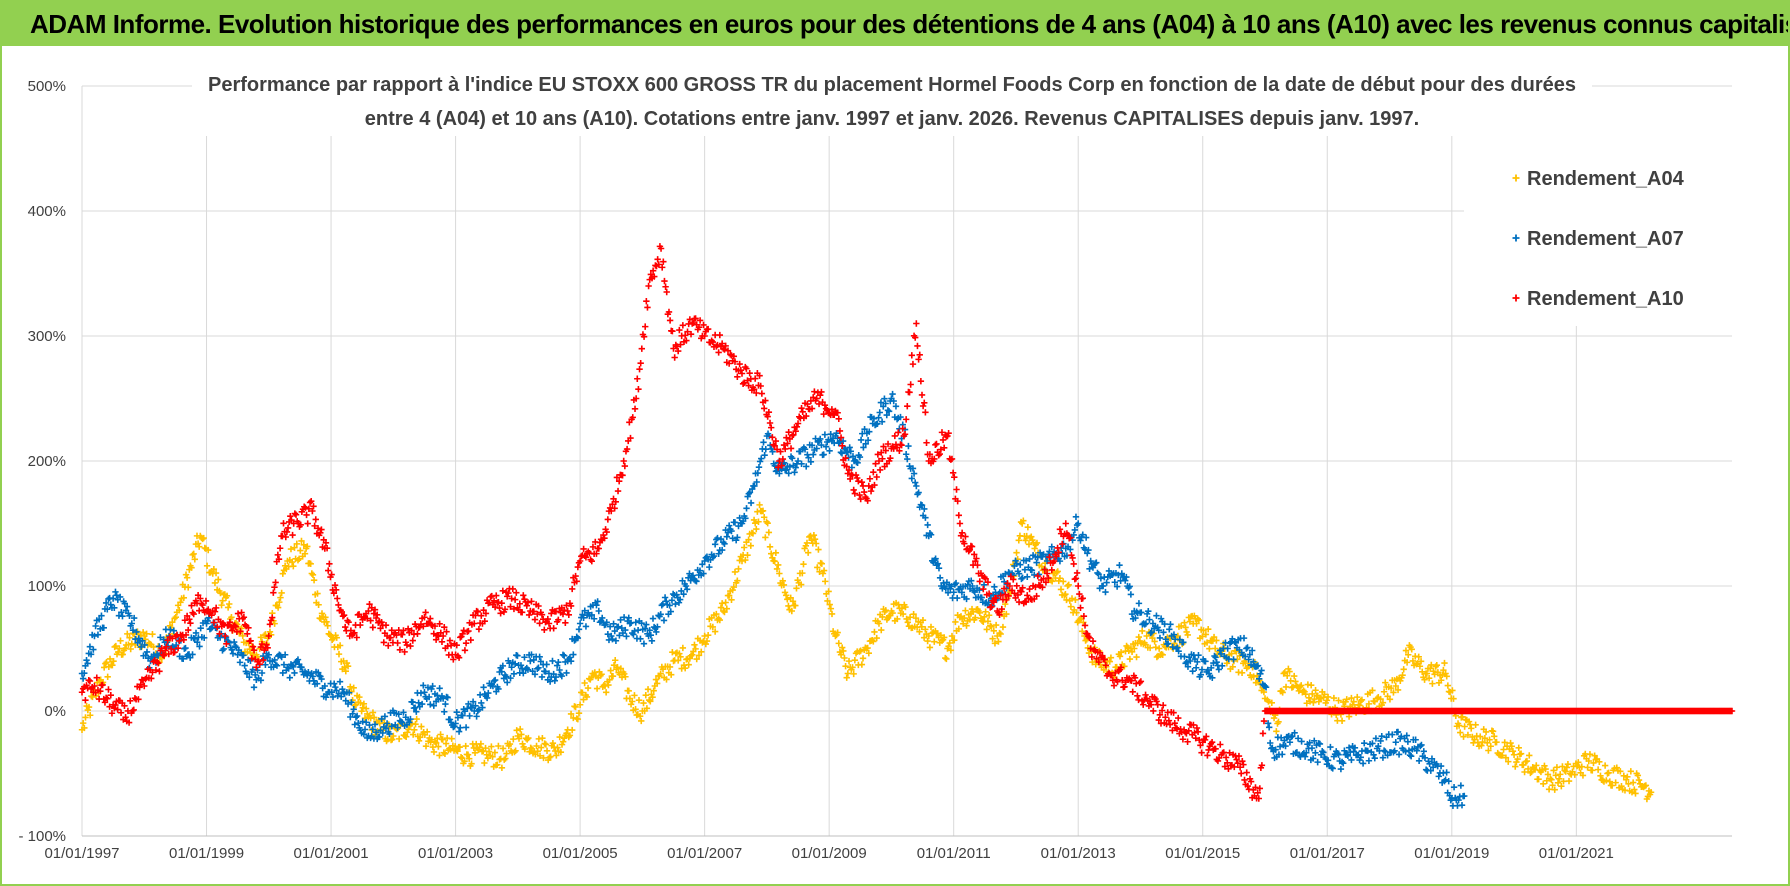 This screenshot has width=1790, height=886. What do you see at coordinates (455, 853) in the screenshot?
I see `x-tick-label: 01/01/2003` at bounding box center [455, 853].